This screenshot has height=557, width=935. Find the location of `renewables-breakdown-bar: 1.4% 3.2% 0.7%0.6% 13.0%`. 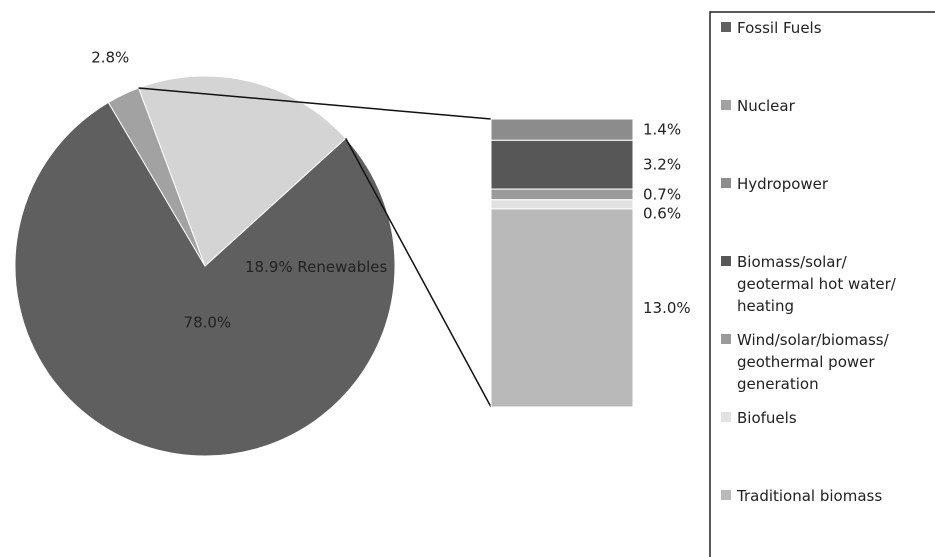

renewables-breakdown-bar: 1.4% 3.2% 0.7%0.6% 13.0% is located at coordinates (590, 263).